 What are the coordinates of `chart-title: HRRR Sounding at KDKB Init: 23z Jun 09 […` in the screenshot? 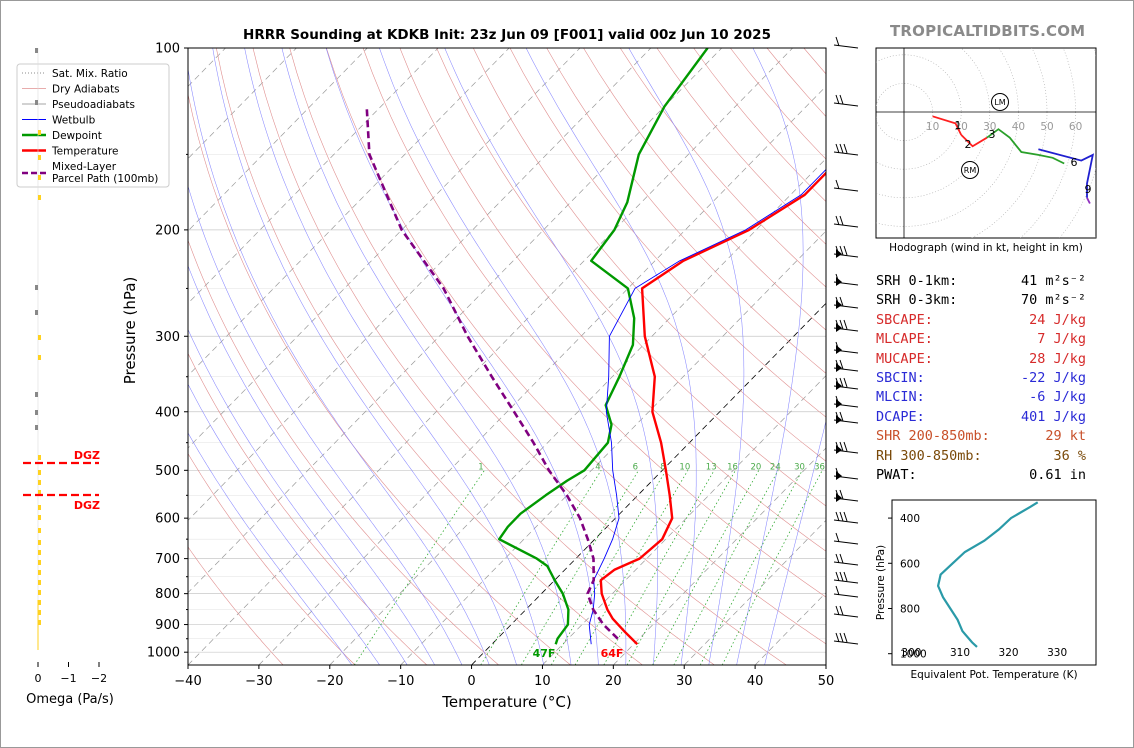 It's located at (507, 35).